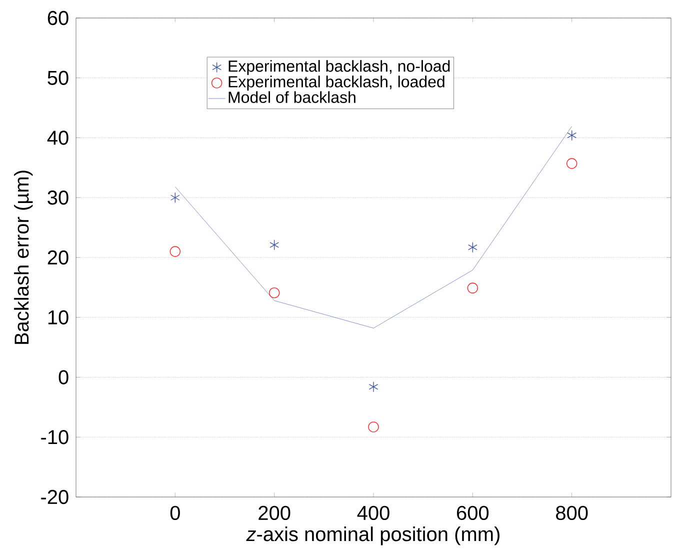 The width and height of the screenshot is (673, 552). What do you see at coordinates (57, 137) in the screenshot?
I see `y-tick-label: 40` at bounding box center [57, 137].